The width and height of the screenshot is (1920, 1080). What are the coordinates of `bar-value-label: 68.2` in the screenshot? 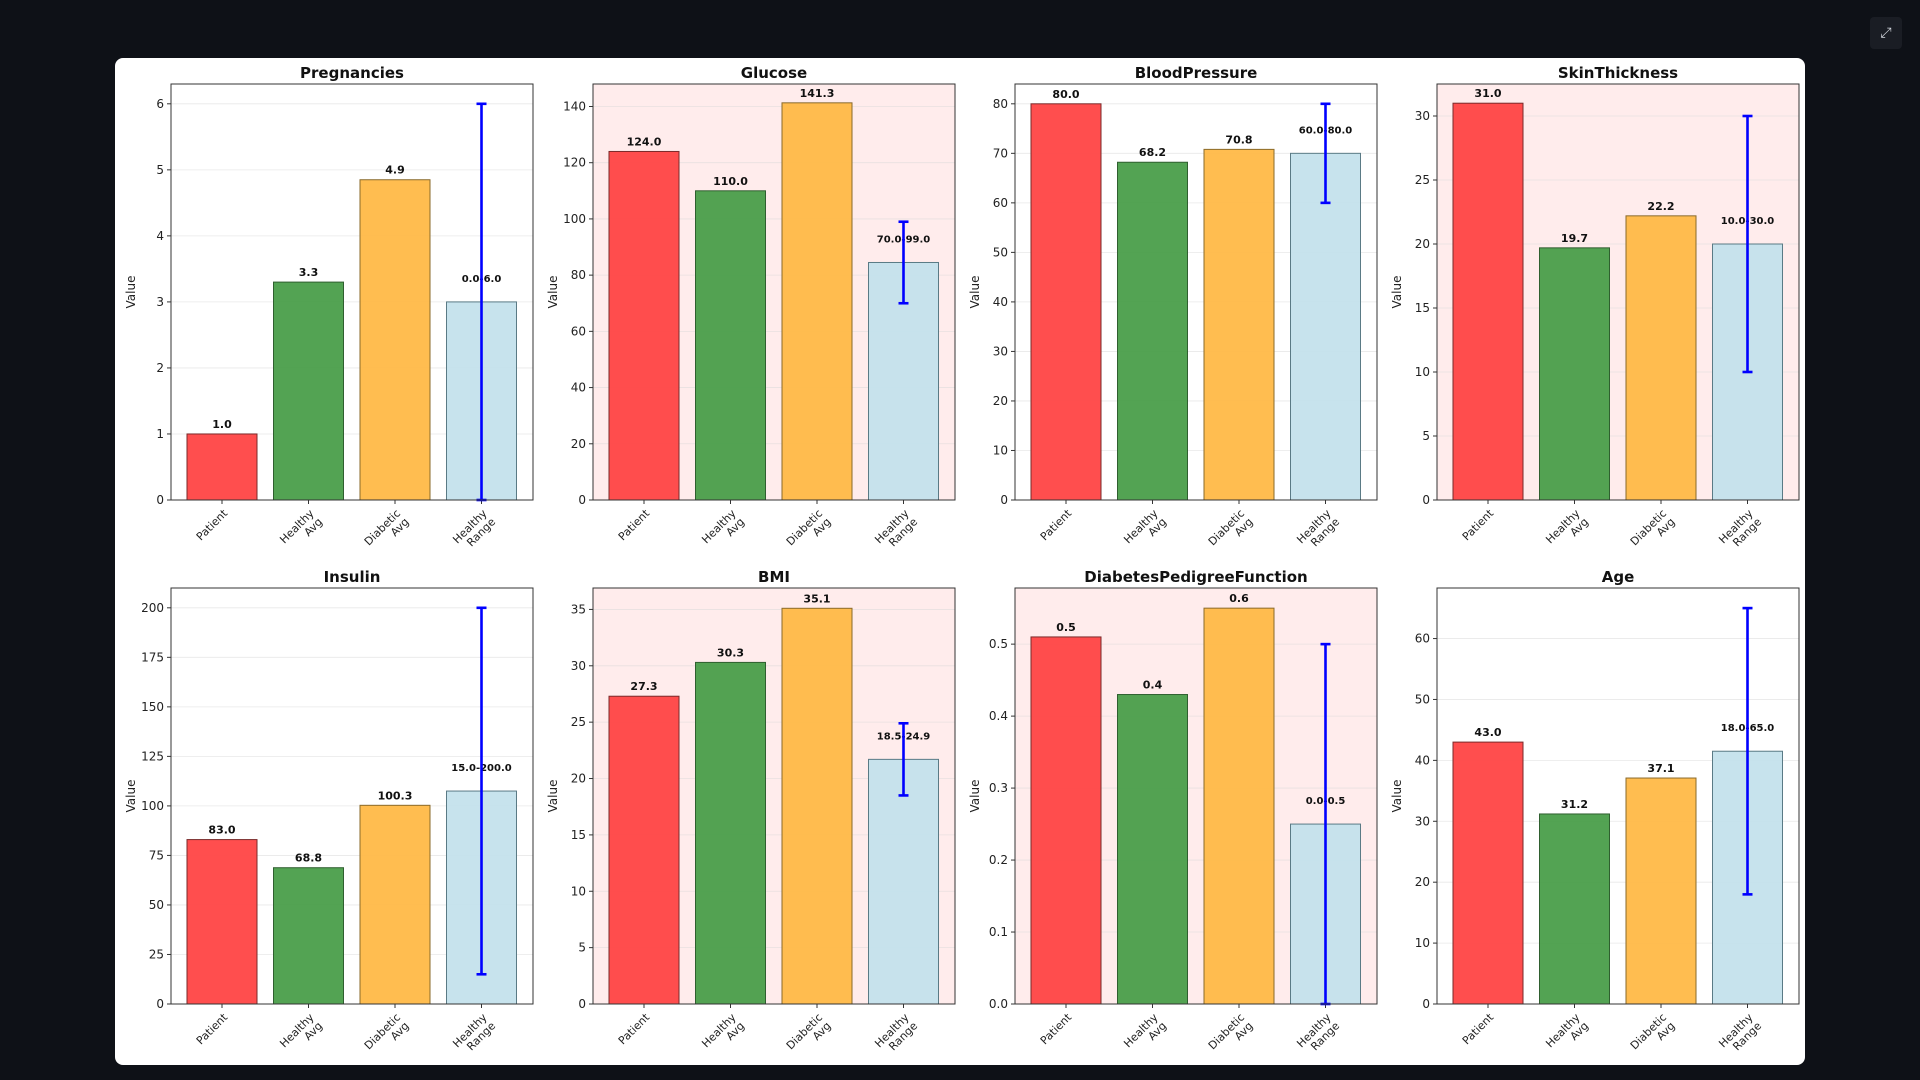 It's located at (1152, 152).